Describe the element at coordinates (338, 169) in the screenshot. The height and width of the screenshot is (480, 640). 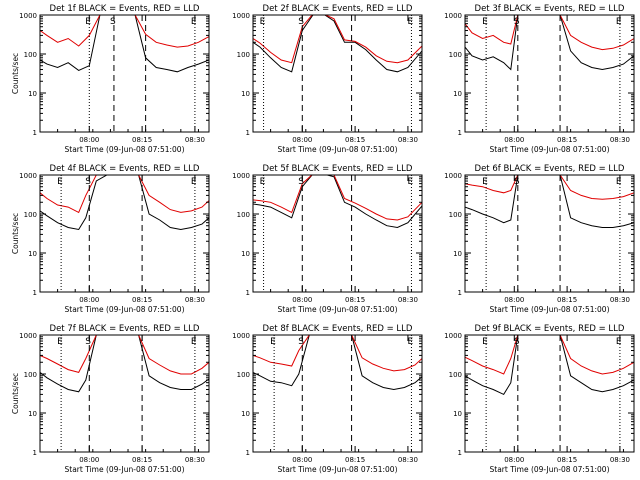
I see `panel-title: Det 5f BLACK = Events, RED = LLD` at that location.